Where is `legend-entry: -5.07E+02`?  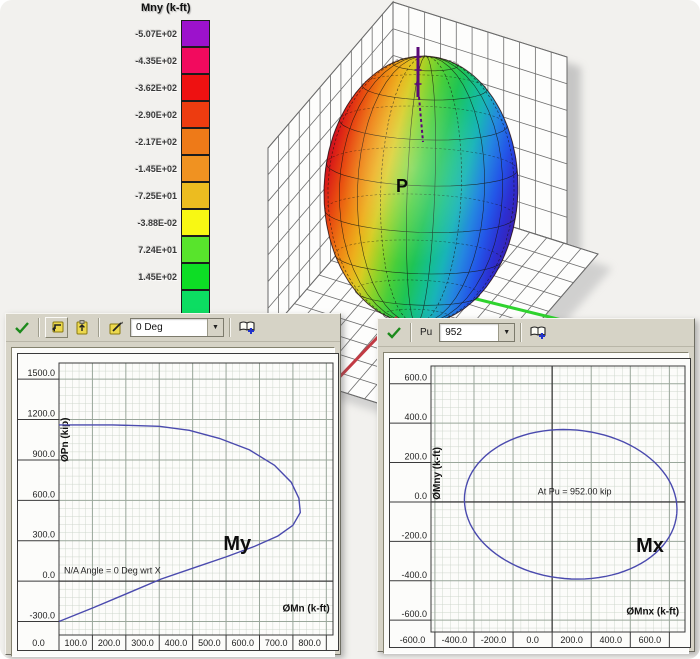
legend-entry: -5.07E+02 is located at coordinates (190, 33).